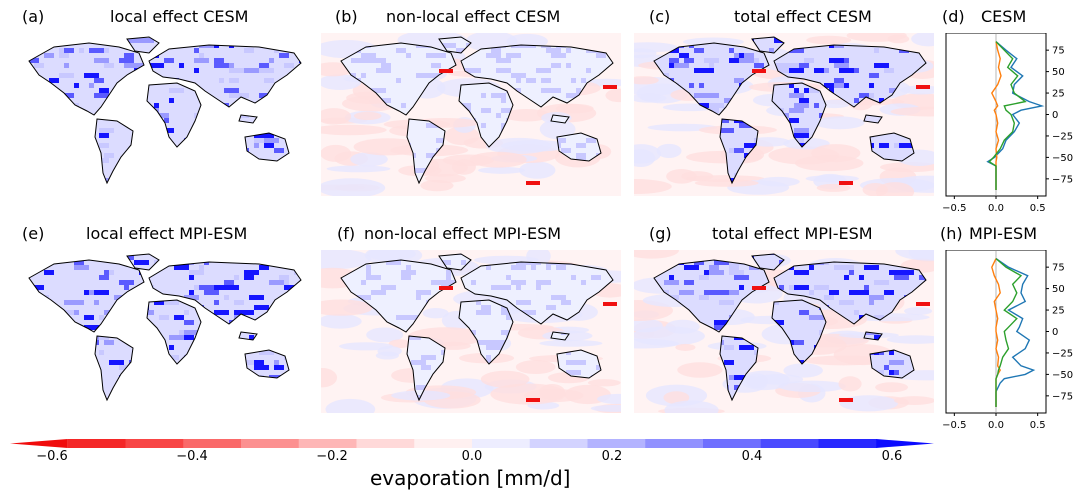 This screenshot has width=1082, height=497. Describe the element at coordinates (1055, 332) in the screenshot. I see `y-tick-label: 0` at that location.